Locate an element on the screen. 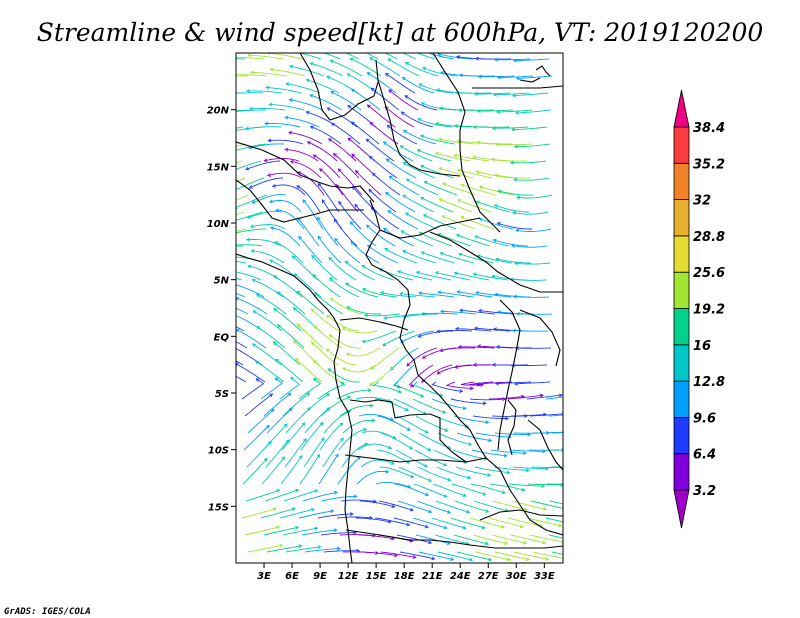 This screenshot has width=800, height=618. y-tick-label: 15S is located at coordinates (218, 507).